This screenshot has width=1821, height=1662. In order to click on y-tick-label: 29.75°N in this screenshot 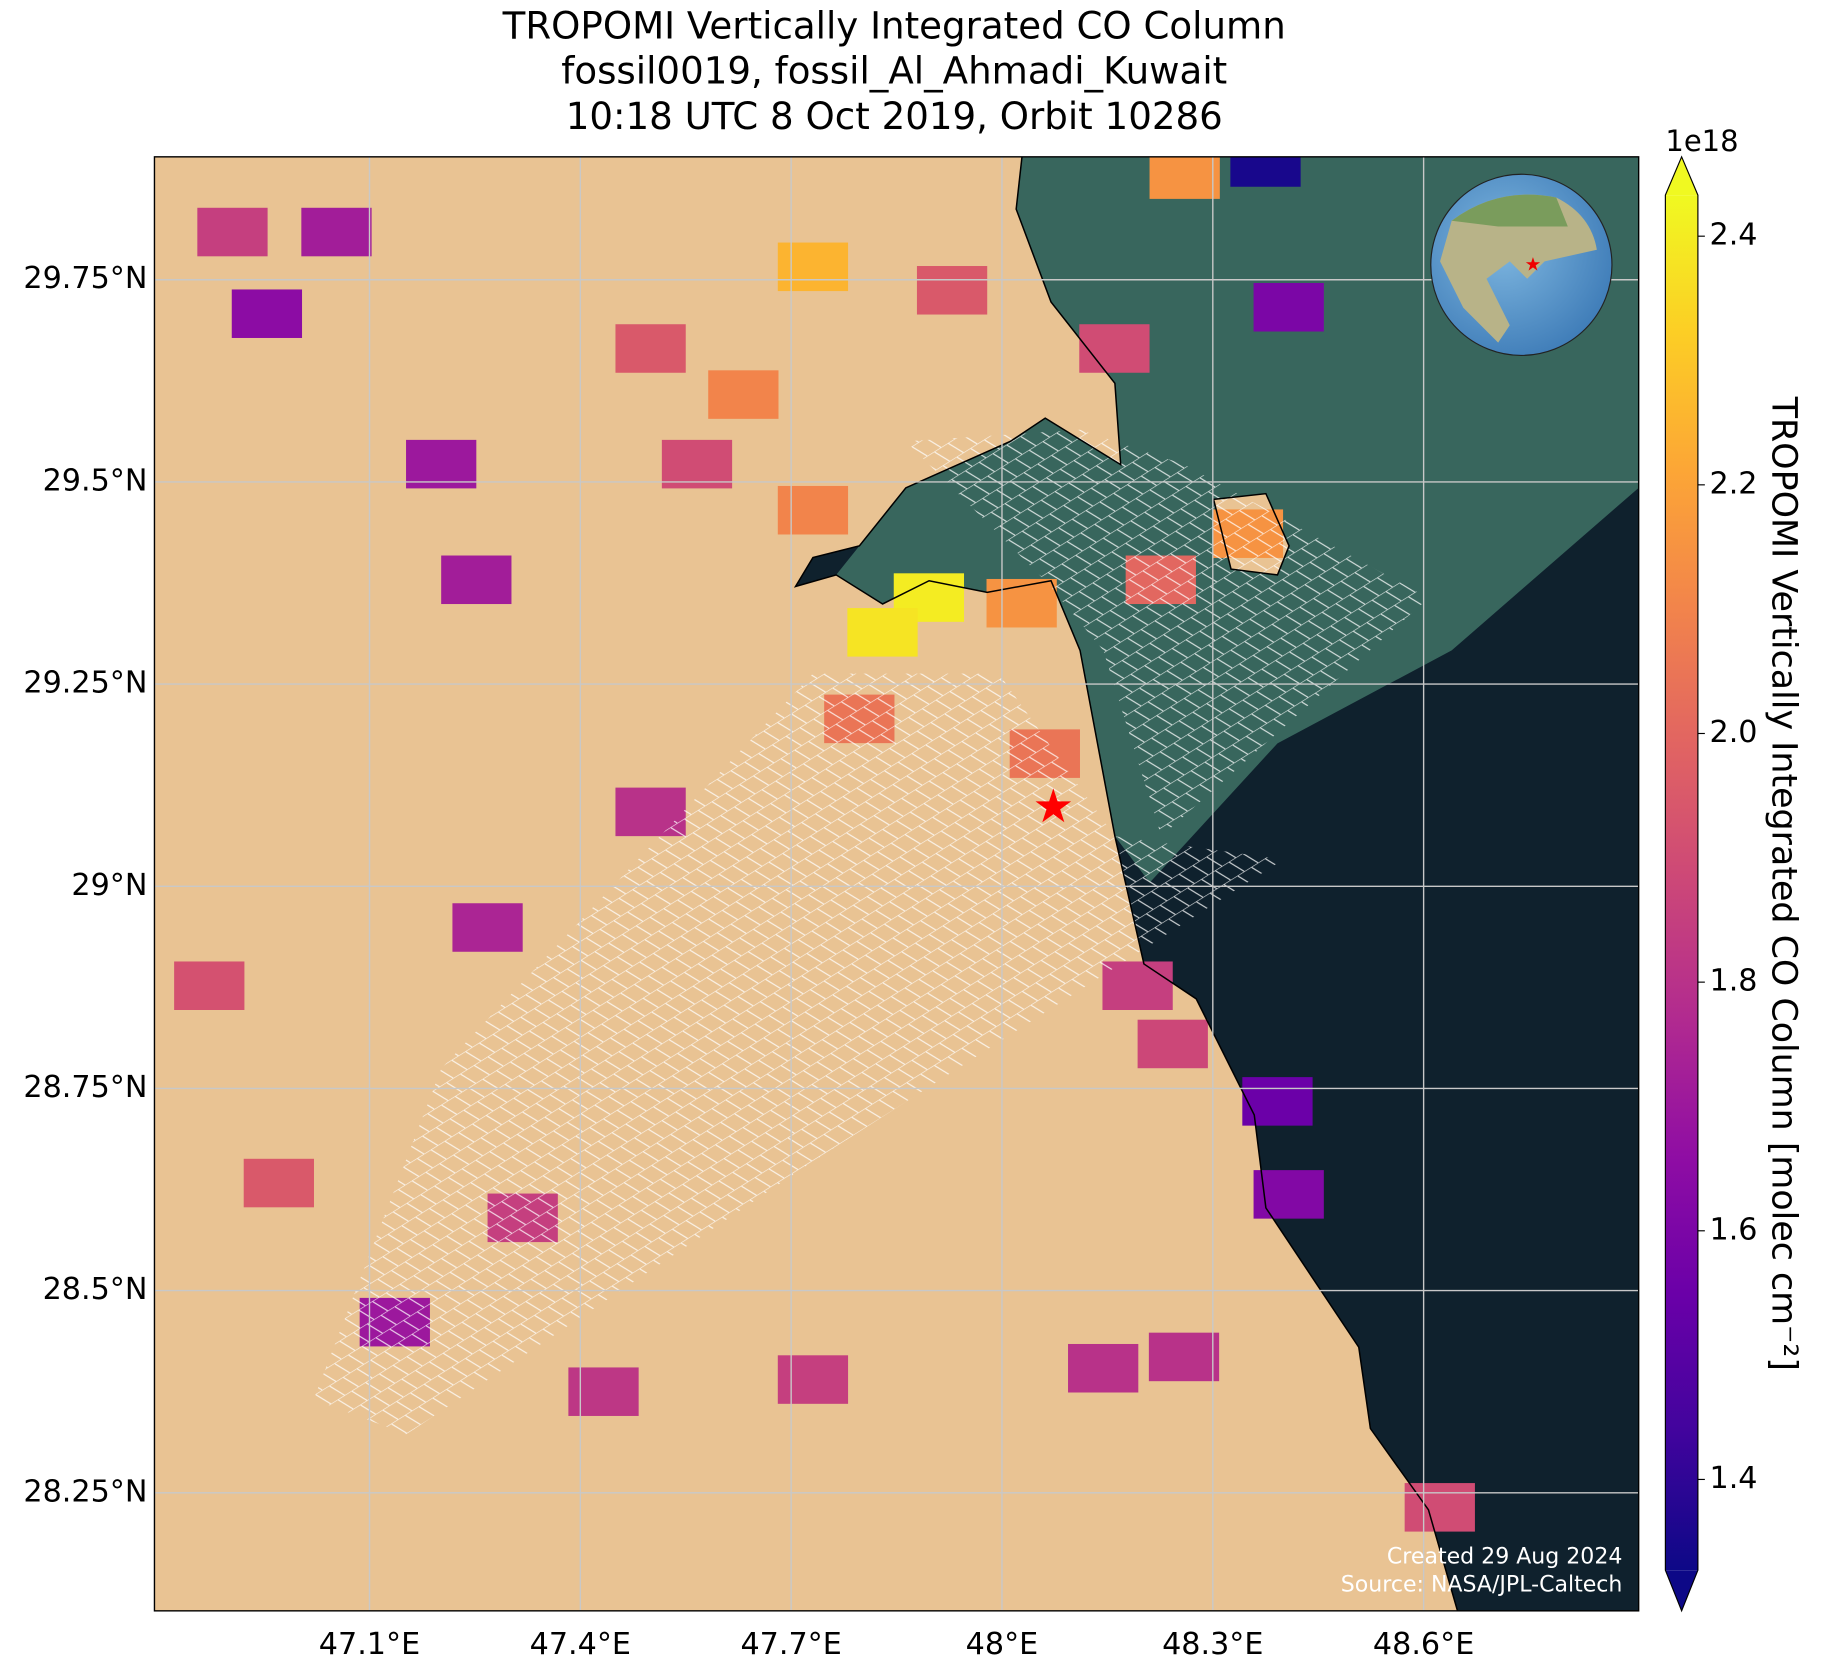, I will do `click(85, 278)`.